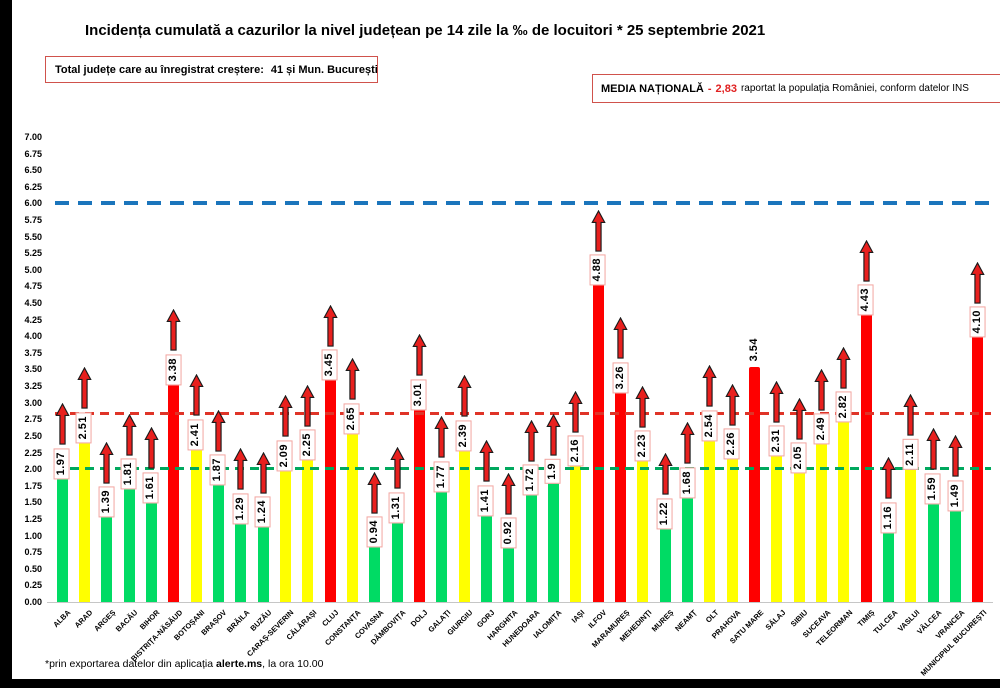 This screenshot has height=688, width=1000. I want to click on bar-tulcea, so click(889, 563).